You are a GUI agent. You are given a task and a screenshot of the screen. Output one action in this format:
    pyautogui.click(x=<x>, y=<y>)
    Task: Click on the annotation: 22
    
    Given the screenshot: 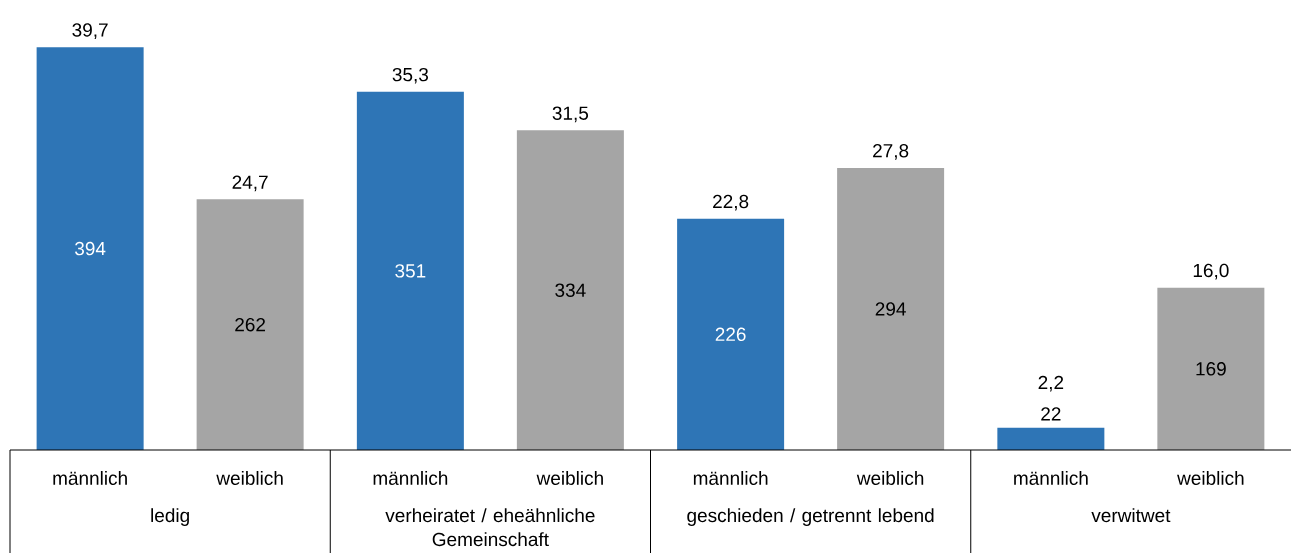 What is the action you would take?
    pyautogui.click(x=1051, y=414)
    